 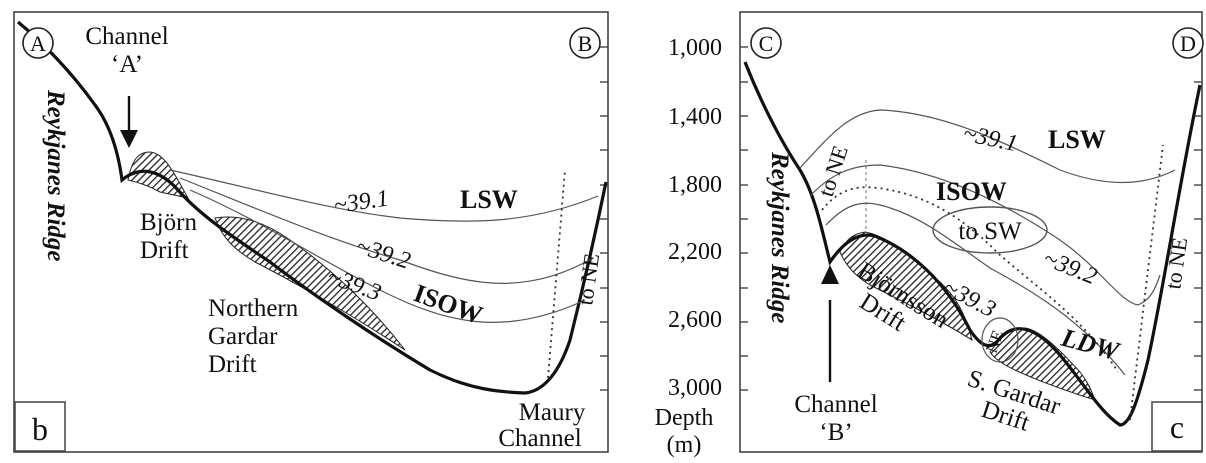 What do you see at coordinates (164, 250) in the screenshot?
I see `bjorn-drift-label-line2: Drift` at bounding box center [164, 250].